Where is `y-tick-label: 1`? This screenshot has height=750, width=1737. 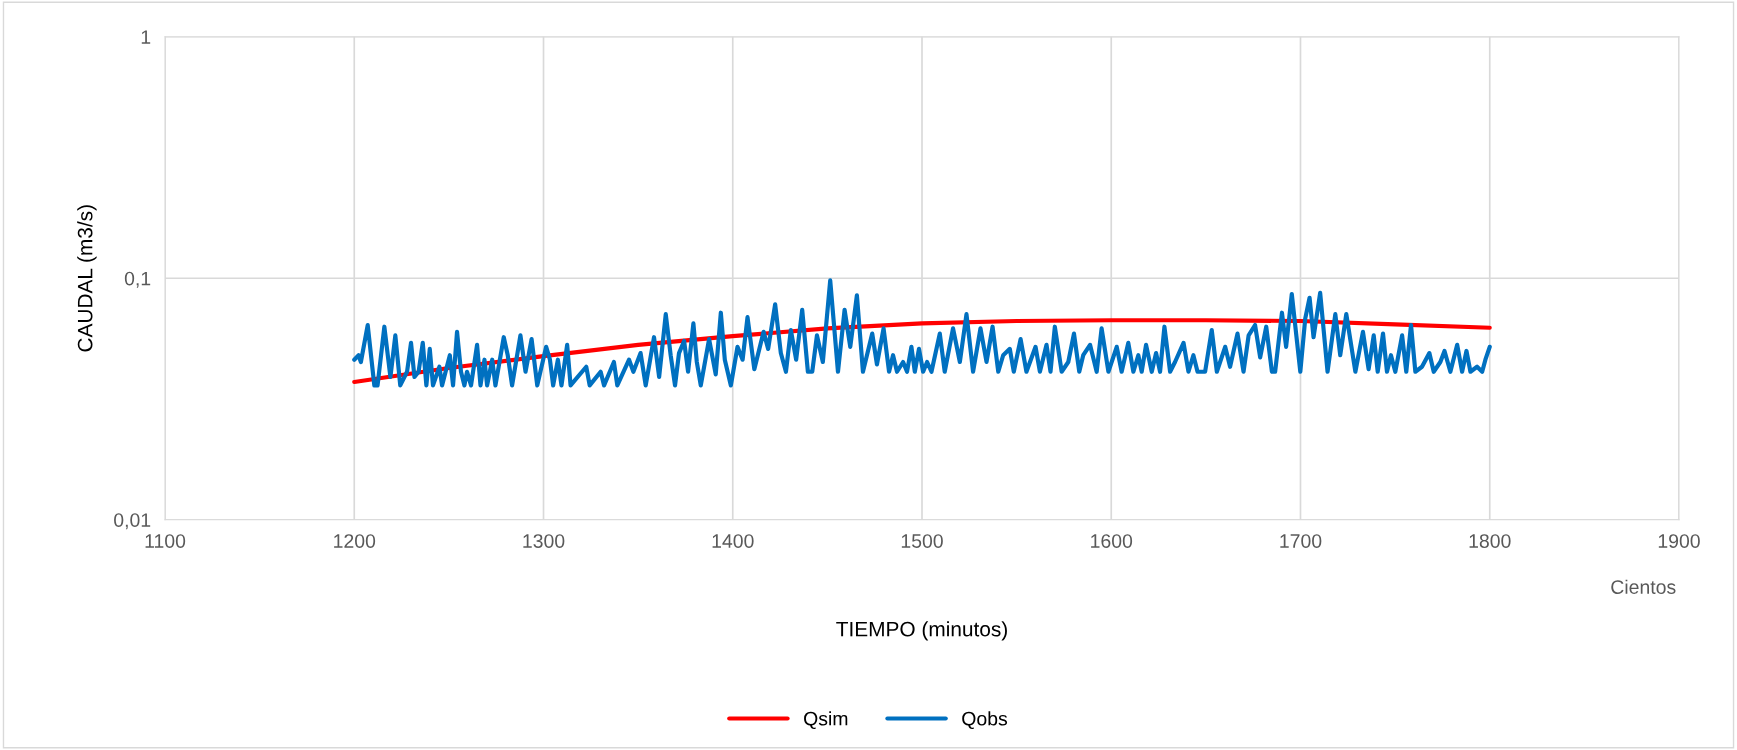 y-tick-label: 1 is located at coordinates (146, 37).